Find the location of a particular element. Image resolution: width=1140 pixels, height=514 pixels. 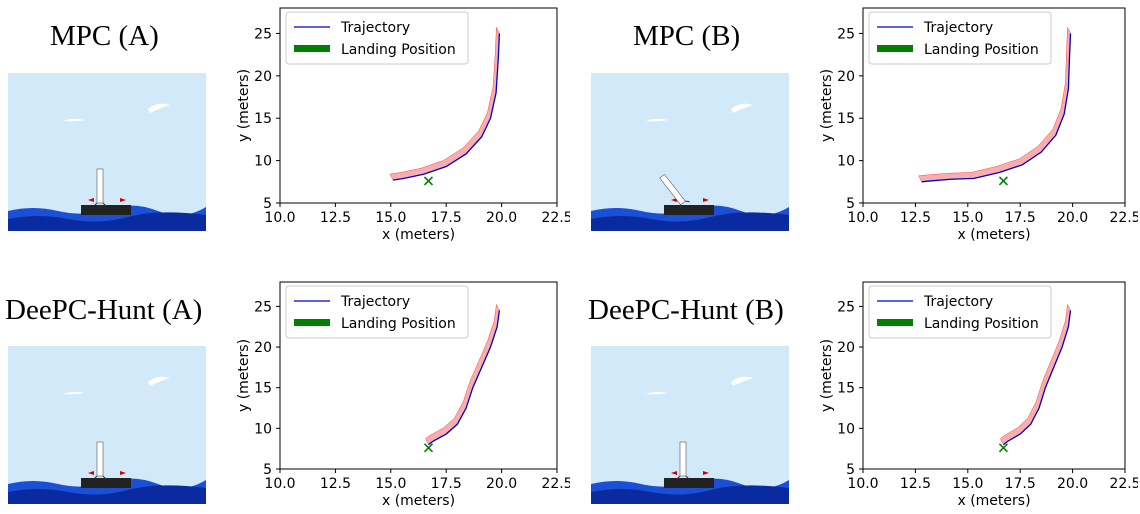

scene-mpc-a is located at coordinates (107, 152).